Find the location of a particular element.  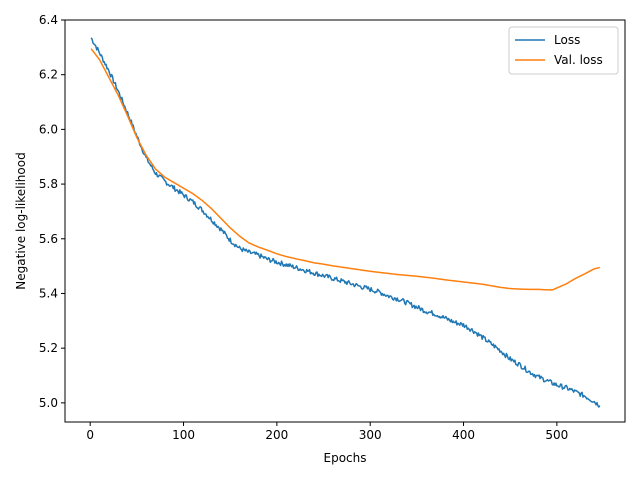

legend-box is located at coordinates (563, 50).